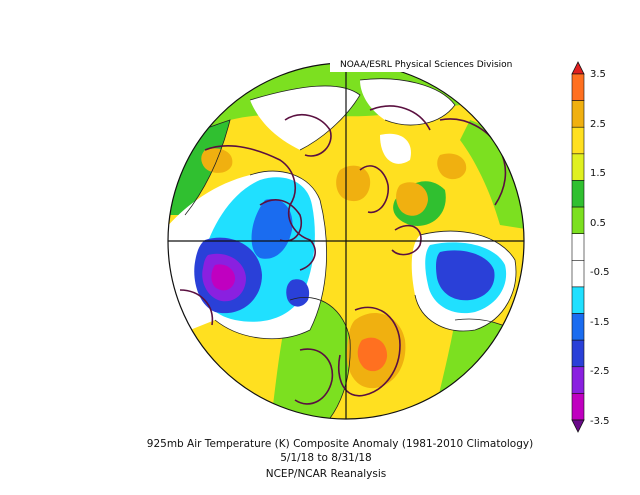 The height and width of the screenshot is (495, 640). Describe the element at coordinates (598, 223) in the screenshot. I see `colorbar-tick: 0.5` at that location.